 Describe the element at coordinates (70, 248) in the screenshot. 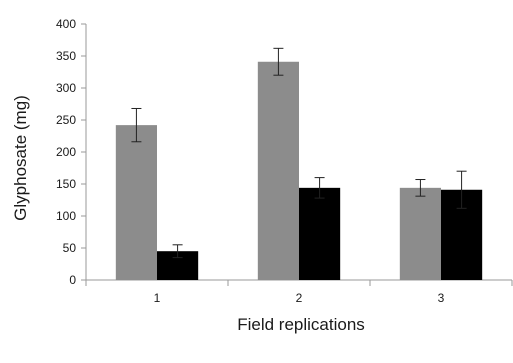

I see `y-tick-label: 50` at that location.